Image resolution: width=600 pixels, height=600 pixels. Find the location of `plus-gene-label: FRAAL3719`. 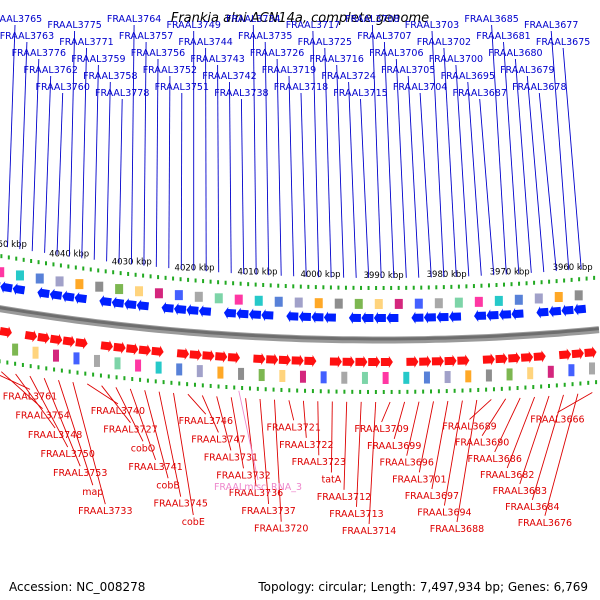

plus-gene-label: FRAAL3719 is located at coordinates (289, 70).